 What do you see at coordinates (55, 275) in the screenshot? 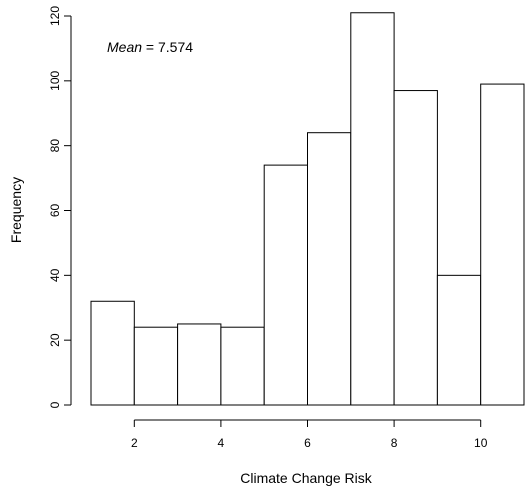
I see `y-tick-label-40: 40` at bounding box center [55, 275].